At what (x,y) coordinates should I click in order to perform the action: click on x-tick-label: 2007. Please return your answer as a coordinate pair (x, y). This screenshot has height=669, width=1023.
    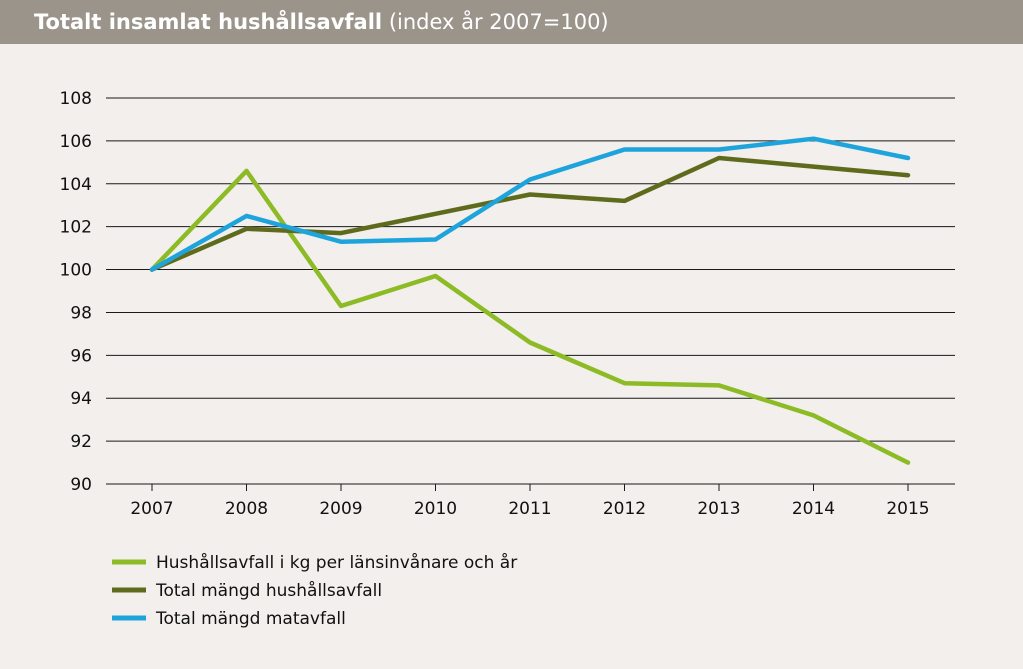
    Looking at the image, I should click on (151, 509).